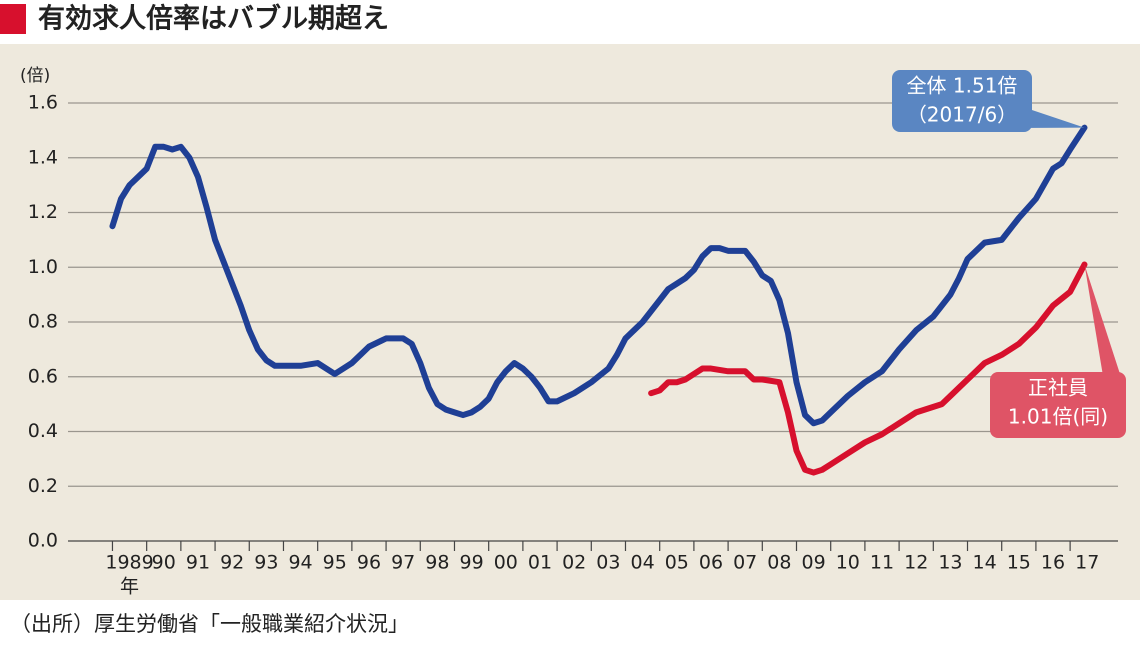 This screenshot has height=649, width=1140. I want to click on x-tick-label: 10, so click(848, 563).